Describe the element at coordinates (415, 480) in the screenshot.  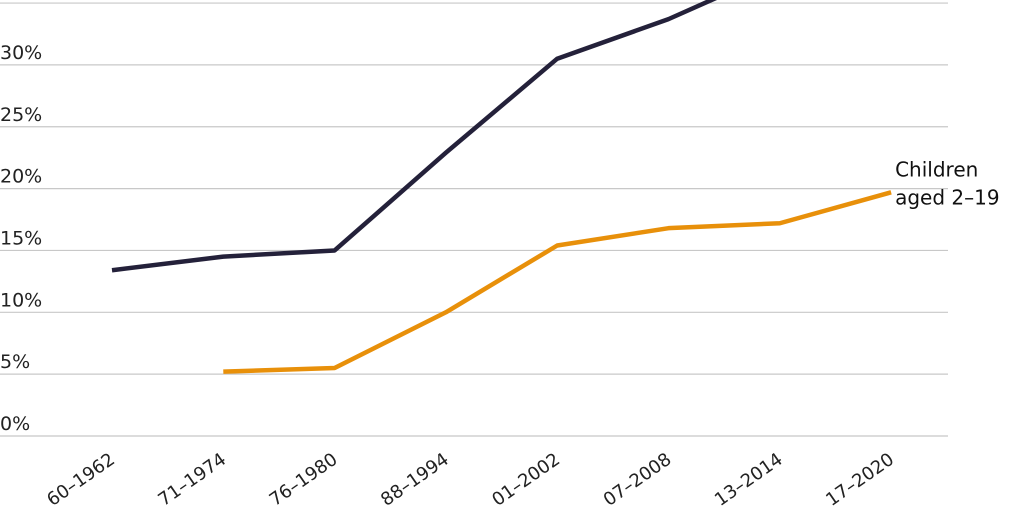
I see `x-tick-label: 88–1994` at that location.